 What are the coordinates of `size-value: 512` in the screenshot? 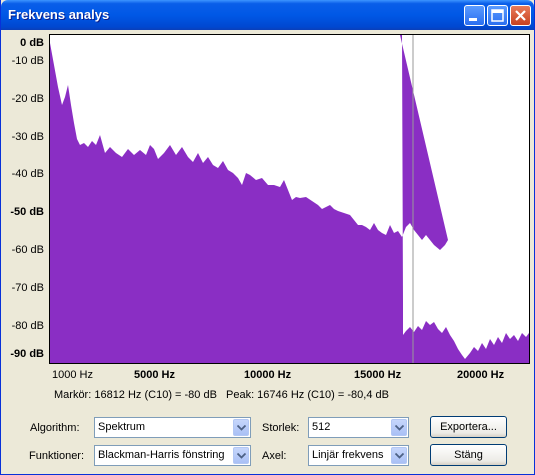 It's located at (321, 427).